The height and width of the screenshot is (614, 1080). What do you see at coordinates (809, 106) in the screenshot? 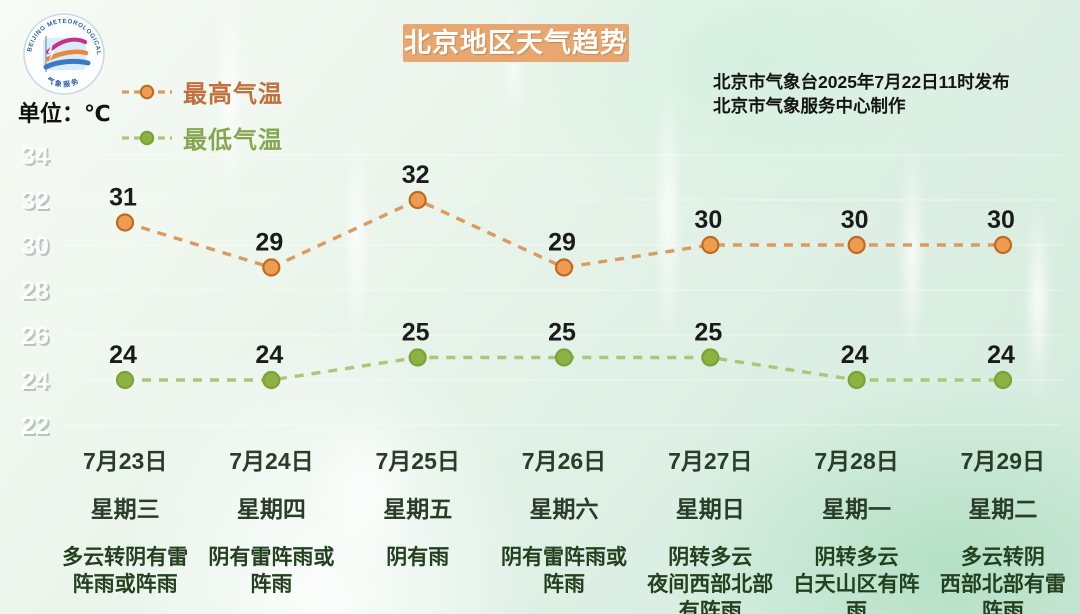
I see `produced-line: 北京市气象服务中心制作` at bounding box center [809, 106].